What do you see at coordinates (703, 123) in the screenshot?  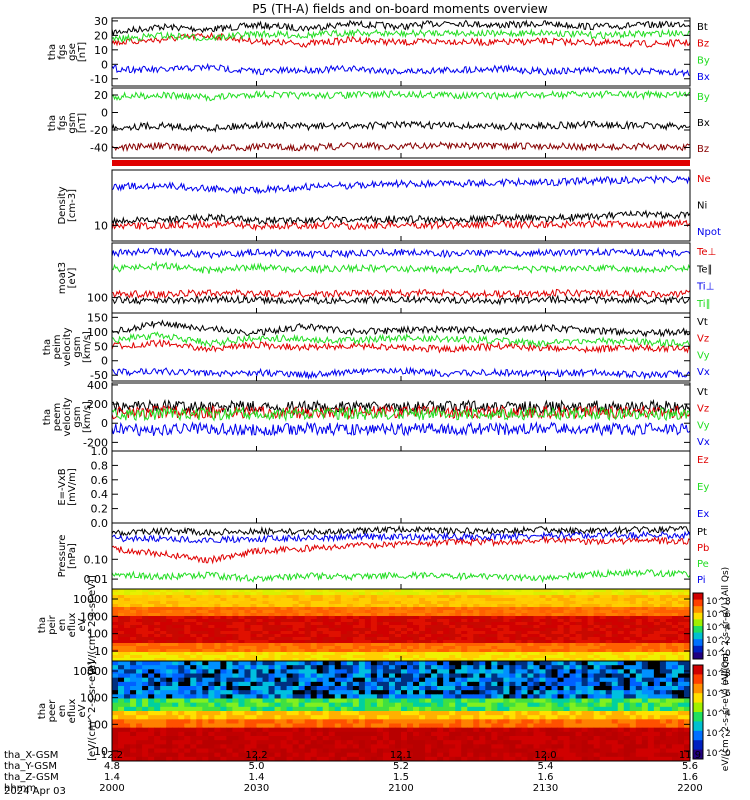 I see `legend-Bx: Bx` at bounding box center [703, 123].